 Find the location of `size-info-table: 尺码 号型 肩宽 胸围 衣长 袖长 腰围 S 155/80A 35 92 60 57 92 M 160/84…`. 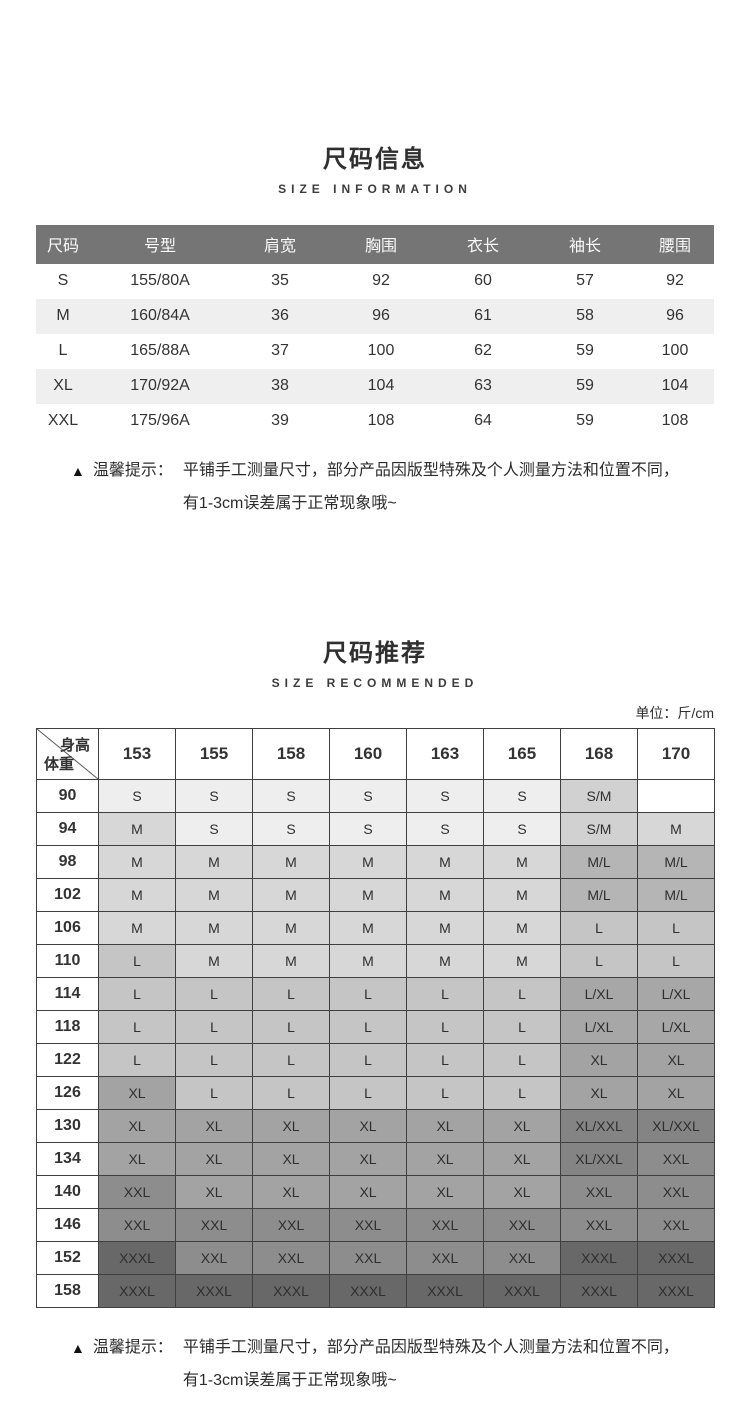

size-info-table: 尺码 号型 肩宽 胸围 衣长 袖长 腰围 S 155/80A 35 92 60 57 92 M 160/84… is located at coordinates (375, 331).